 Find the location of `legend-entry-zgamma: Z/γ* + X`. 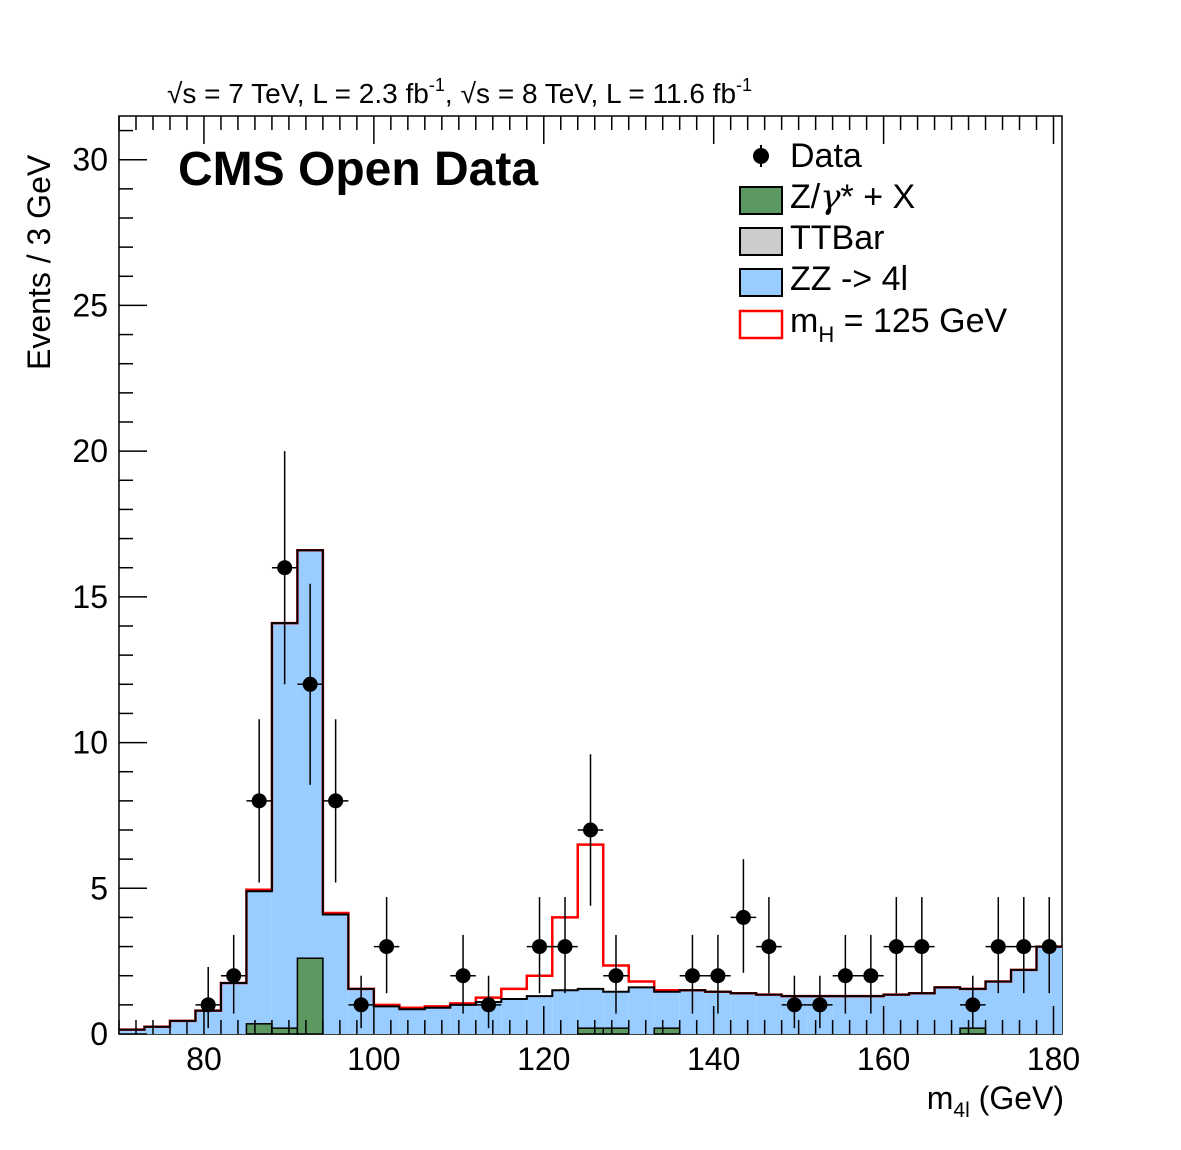

legend-entry-zgamma: Z/γ* + X is located at coordinates (827, 197).